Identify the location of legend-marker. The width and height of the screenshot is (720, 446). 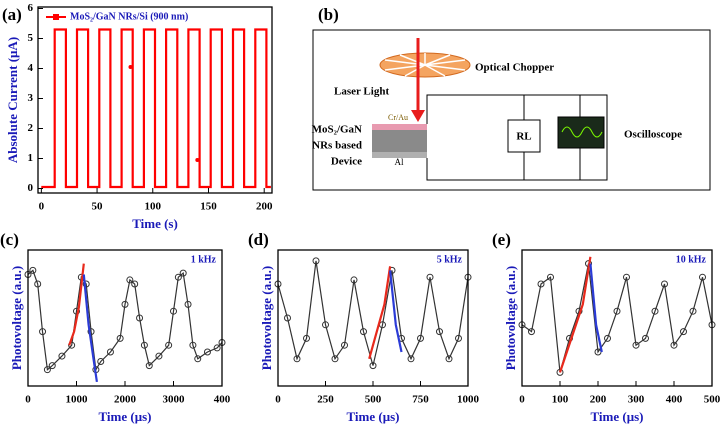
(56, 17).